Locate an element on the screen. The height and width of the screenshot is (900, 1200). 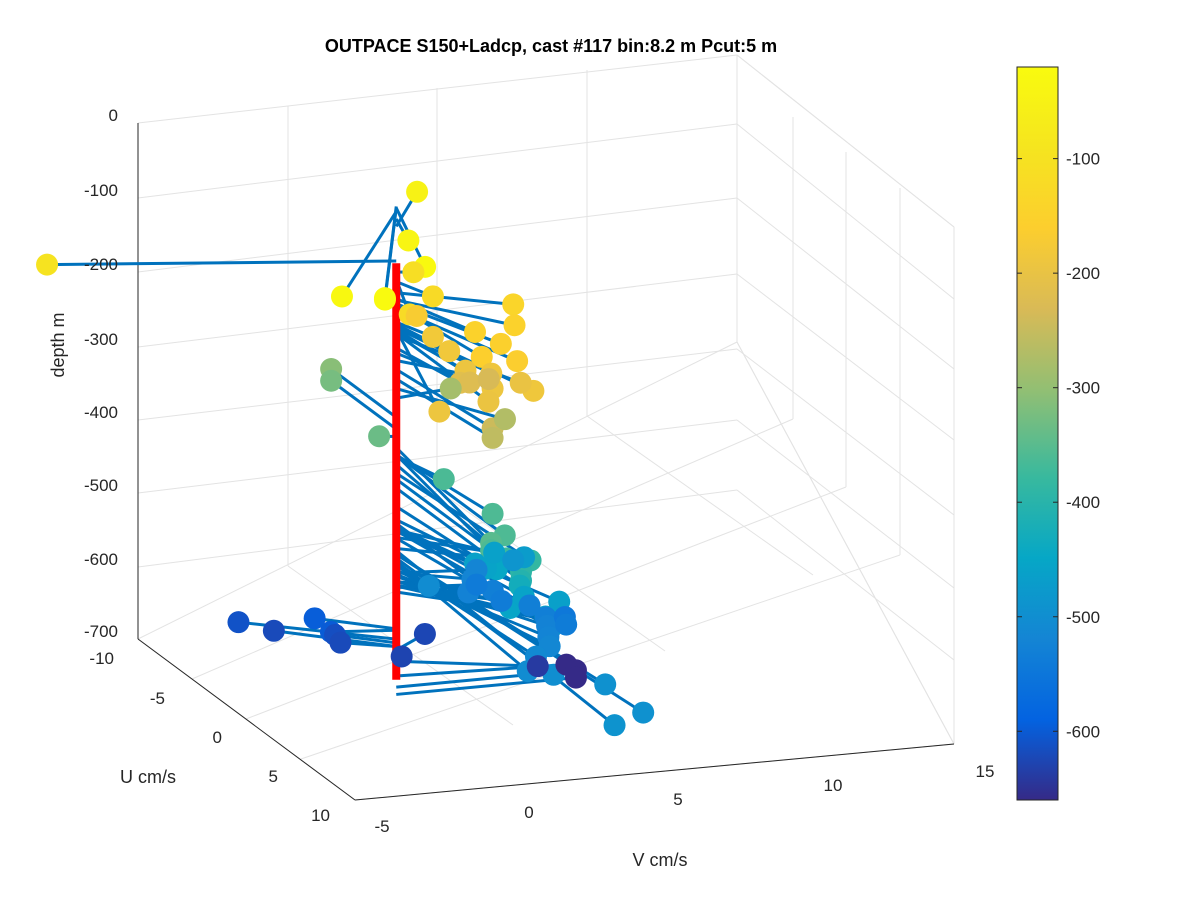
x-tick-label: 5 is located at coordinates (677, 799).